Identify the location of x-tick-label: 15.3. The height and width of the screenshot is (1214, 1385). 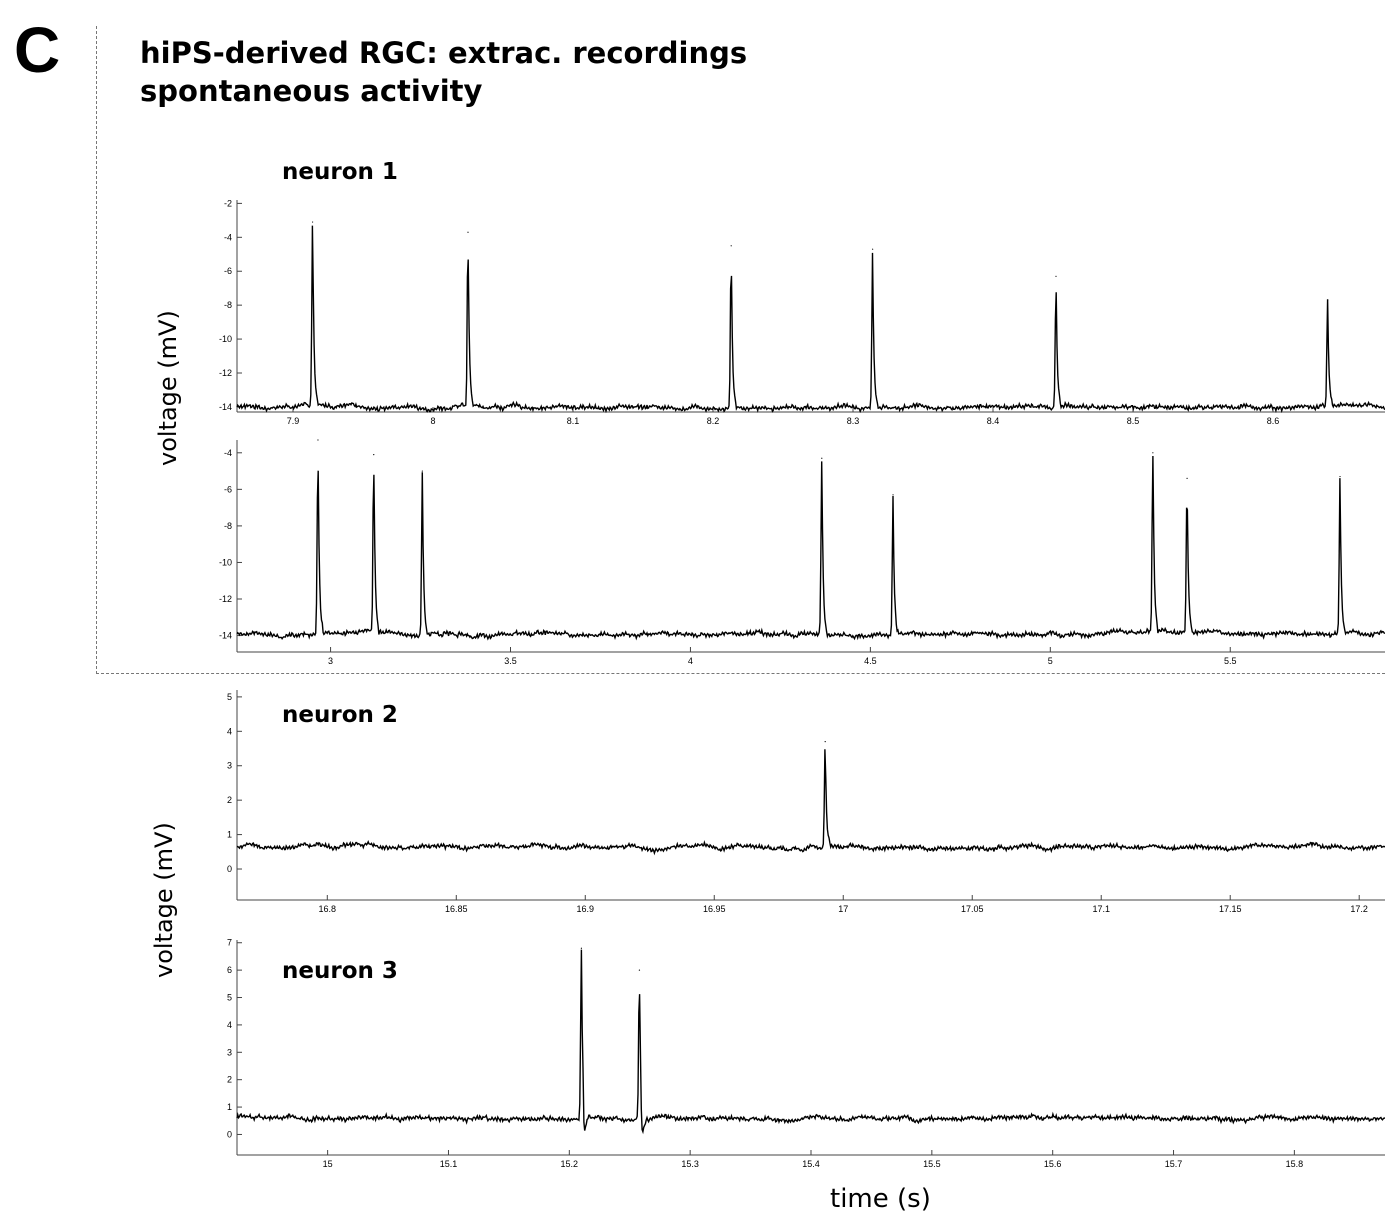
(690, 1164).